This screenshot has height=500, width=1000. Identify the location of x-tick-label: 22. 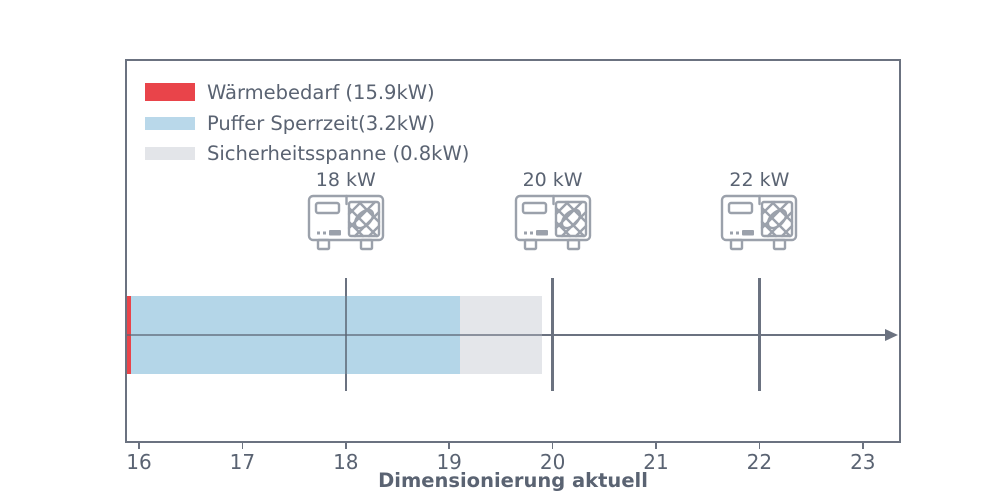
(759, 462).